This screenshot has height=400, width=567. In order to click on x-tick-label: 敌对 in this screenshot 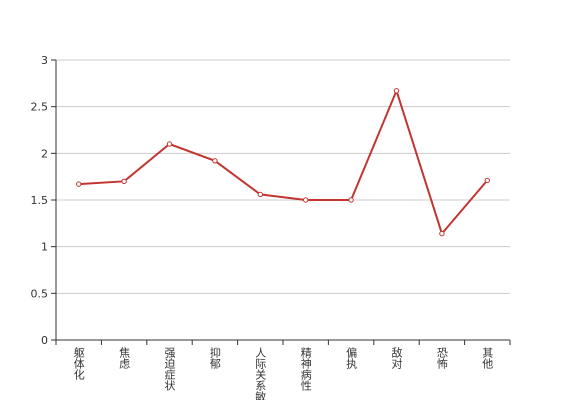, I will do `click(396, 357)`.